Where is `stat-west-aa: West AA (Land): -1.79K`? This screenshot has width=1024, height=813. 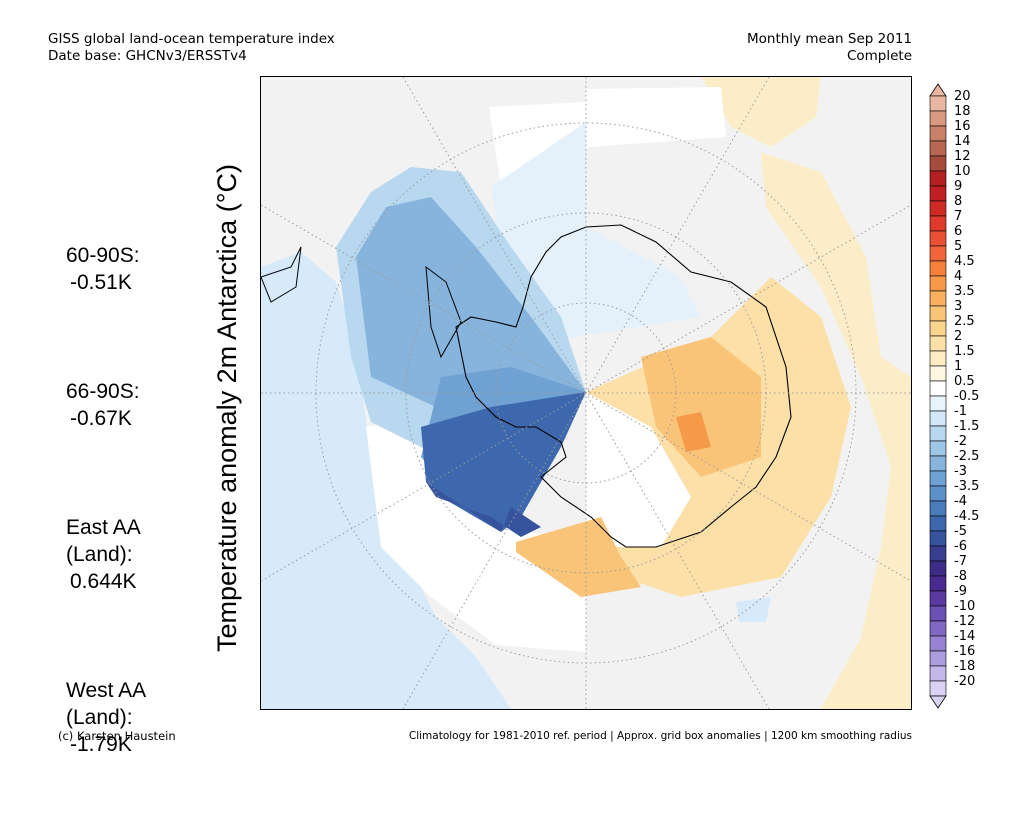 stat-west-aa: West AA (Land): -1.79K is located at coordinates (131, 717).